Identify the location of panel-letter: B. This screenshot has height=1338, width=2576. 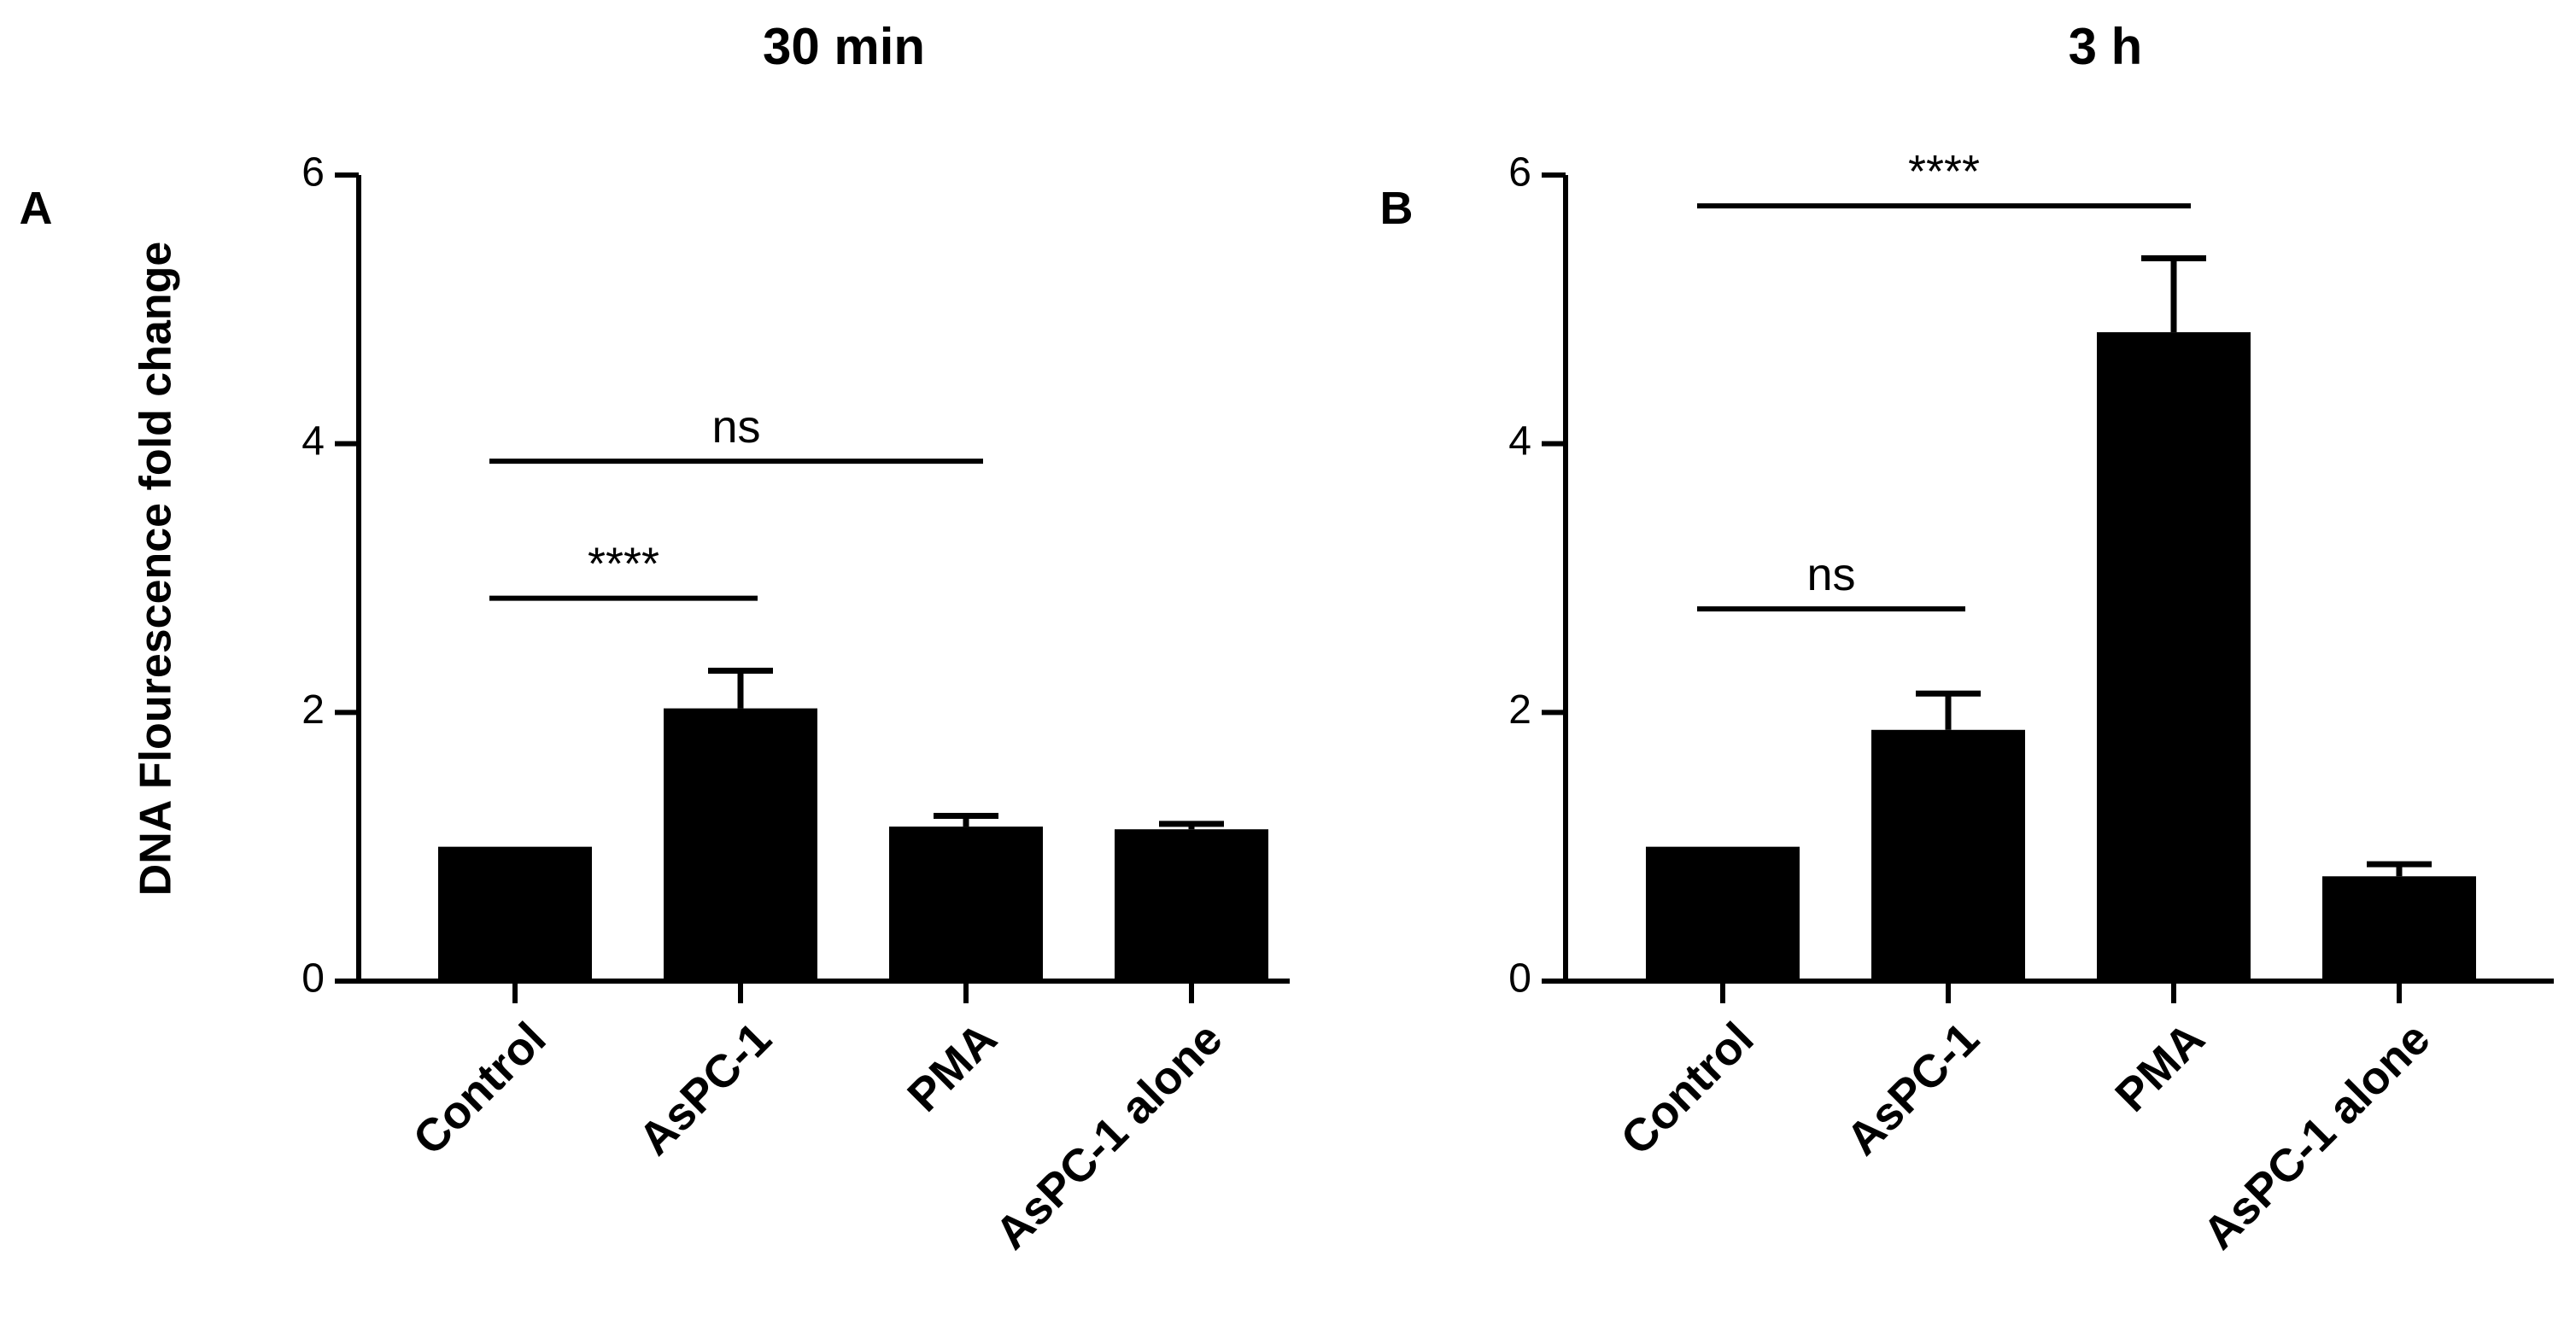
(1397, 209).